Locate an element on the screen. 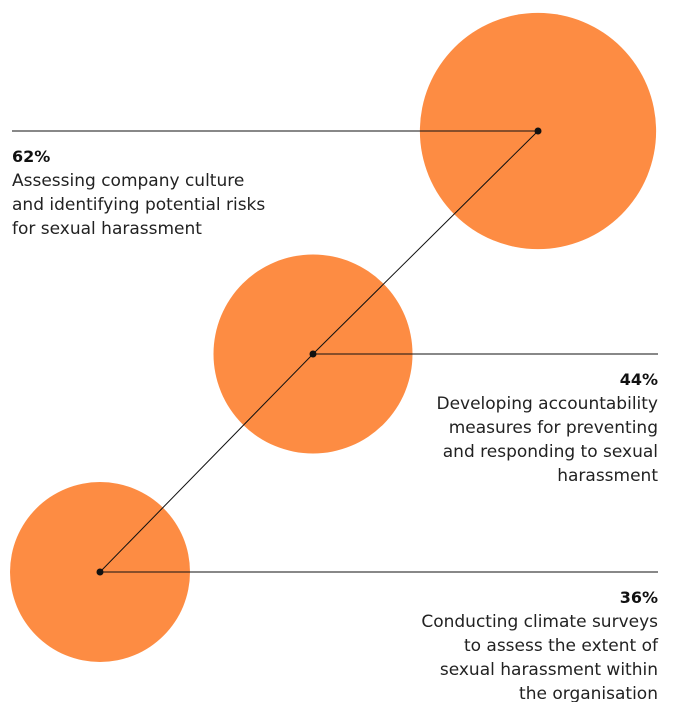 The height and width of the screenshot is (702, 675). value-label: 44% is located at coordinates (639, 379).